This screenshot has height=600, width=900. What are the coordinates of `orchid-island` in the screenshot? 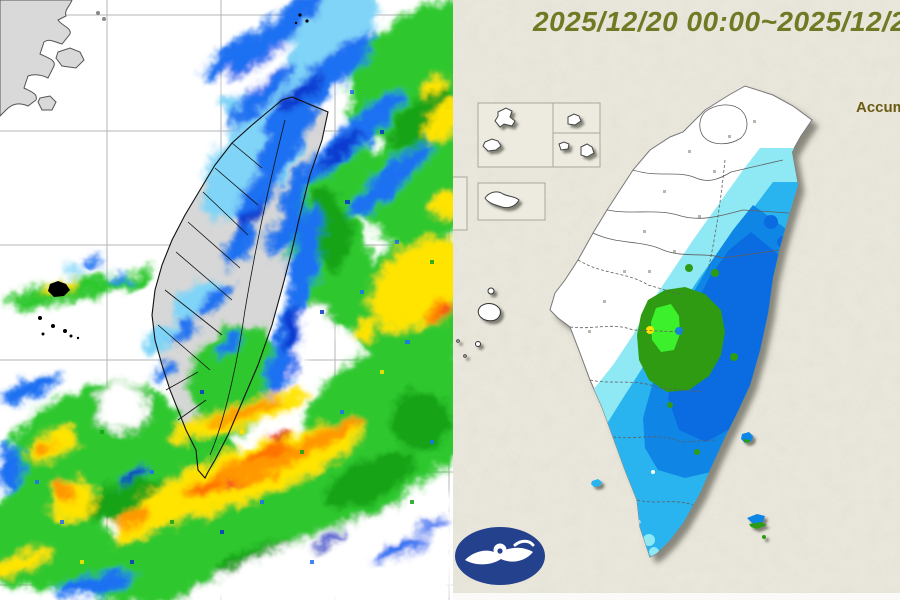 It's located at (757, 526).